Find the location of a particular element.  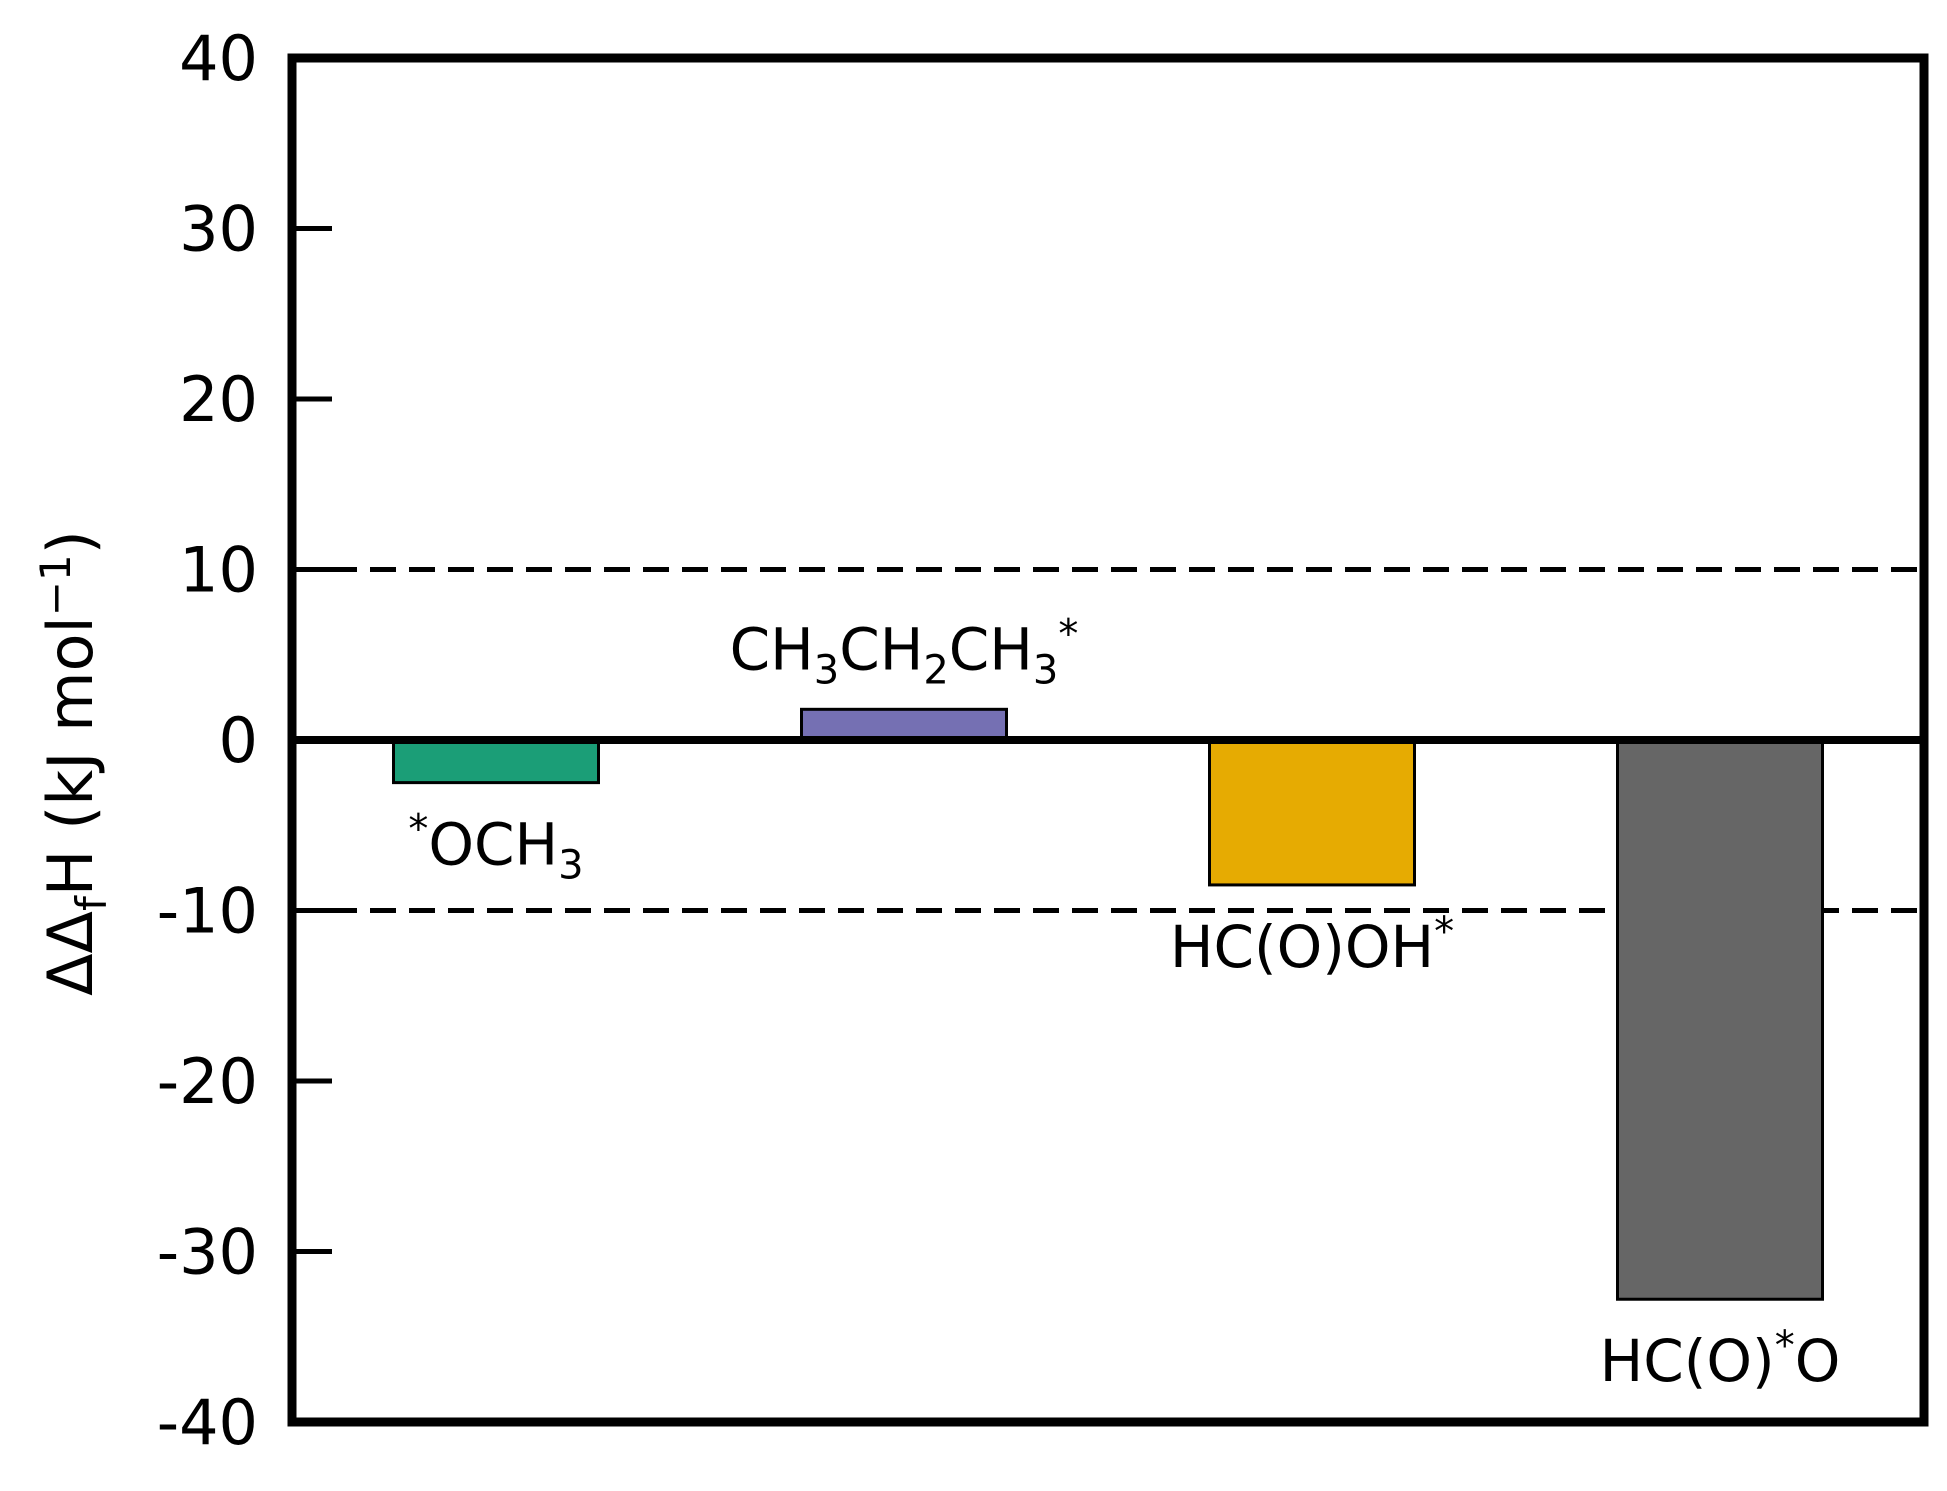

bar-label-4: HC(O)*O is located at coordinates (1720, 1359).